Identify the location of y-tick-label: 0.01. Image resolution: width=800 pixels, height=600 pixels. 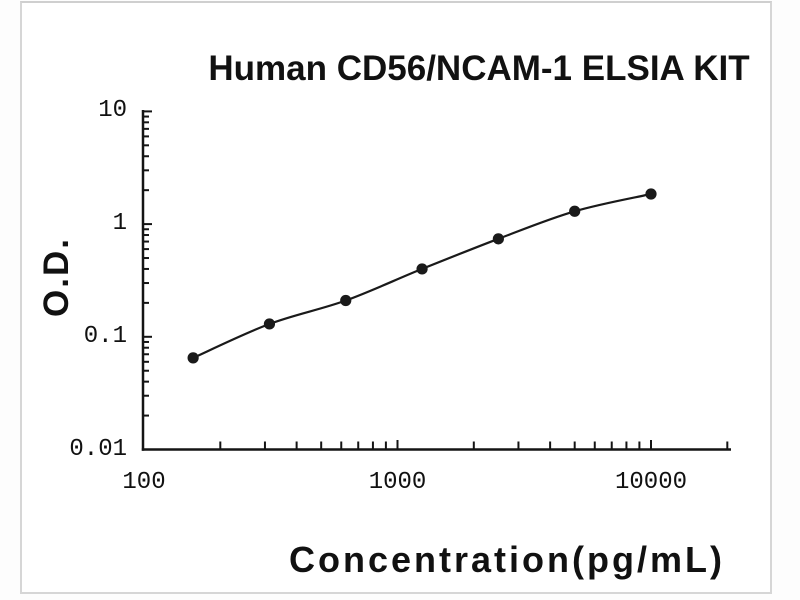
(98, 449).